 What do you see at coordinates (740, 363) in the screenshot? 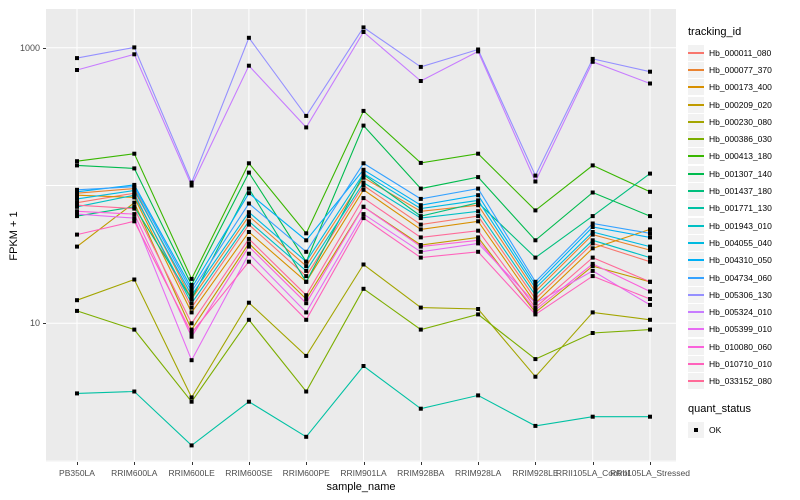
I see `legend-item-label: Hb_010710_010` at bounding box center [740, 363].